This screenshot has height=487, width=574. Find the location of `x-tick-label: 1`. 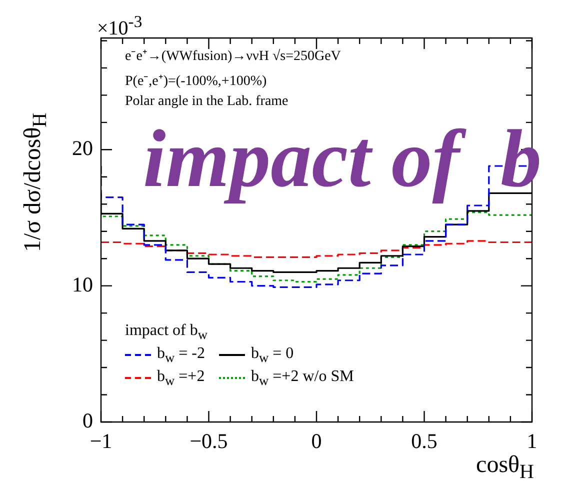

x-tick-label: 1 is located at coordinates (532, 441).